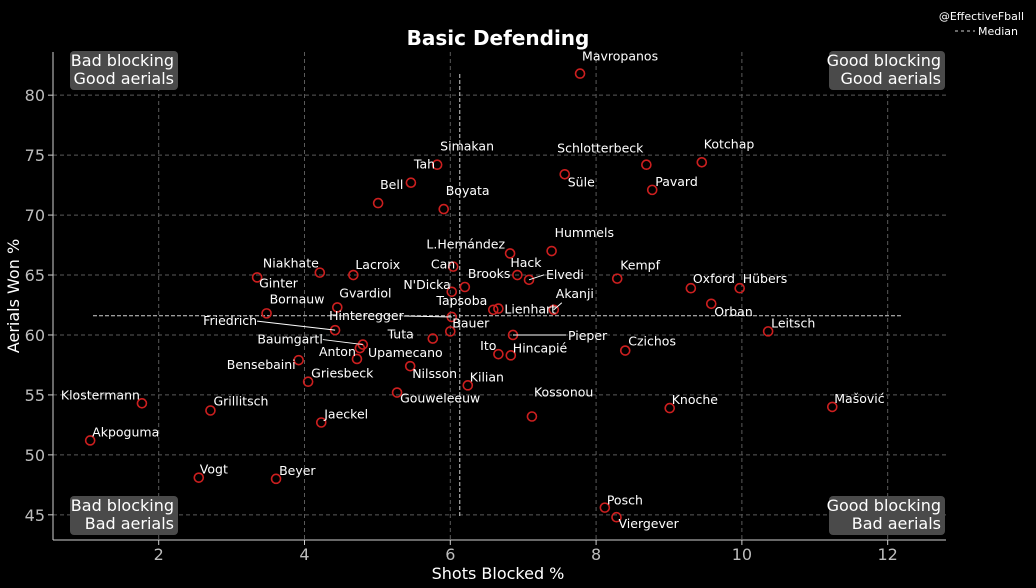 Image resolution: width=1036 pixels, height=588 pixels. What do you see at coordinates (453, 266) in the screenshot?
I see `point-can` at bounding box center [453, 266].